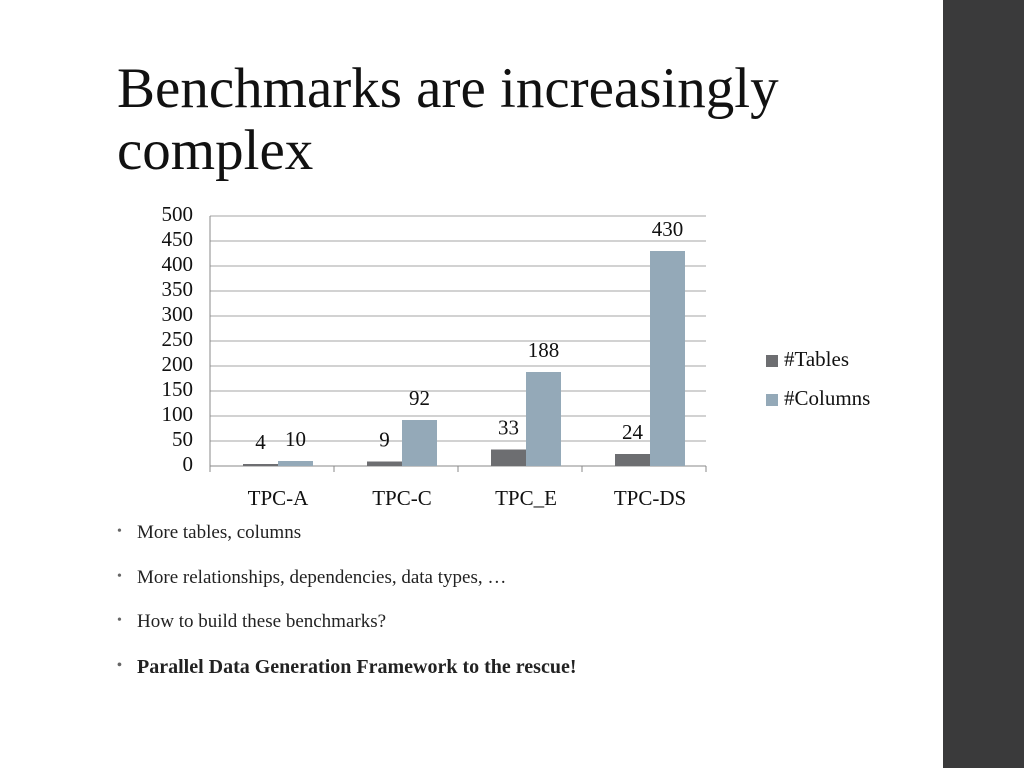 The width and height of the screenshot is (1024, 768). I want to click on data-label: 33, so click(508, 427).